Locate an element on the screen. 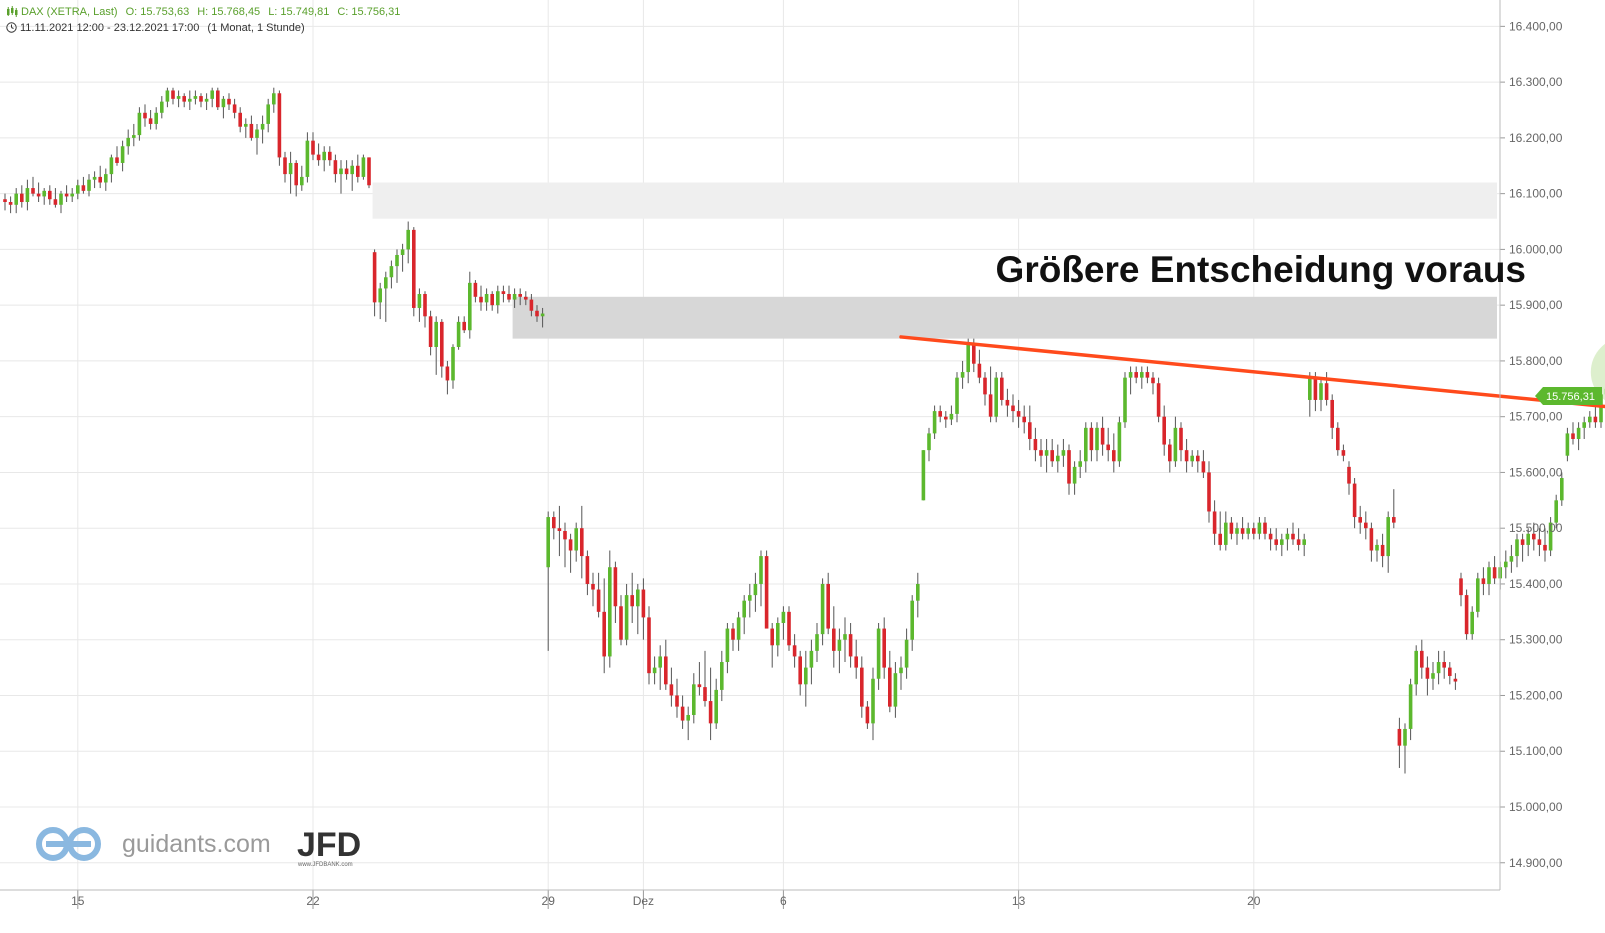 This screenshot has height=933, width=1605. highlight-circle-shape is located at coordinates (1597, 372).